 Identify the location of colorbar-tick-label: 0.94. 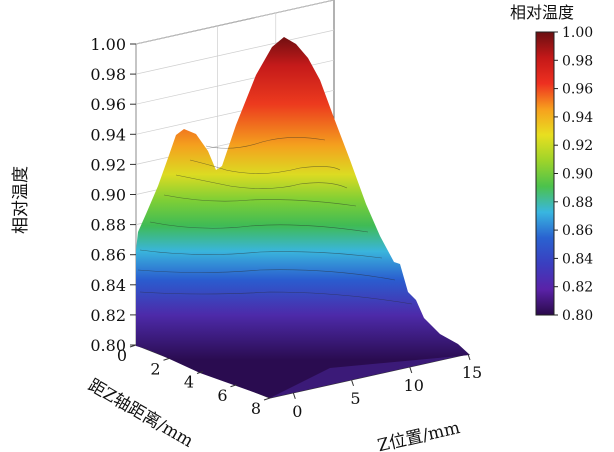
(577, 118).